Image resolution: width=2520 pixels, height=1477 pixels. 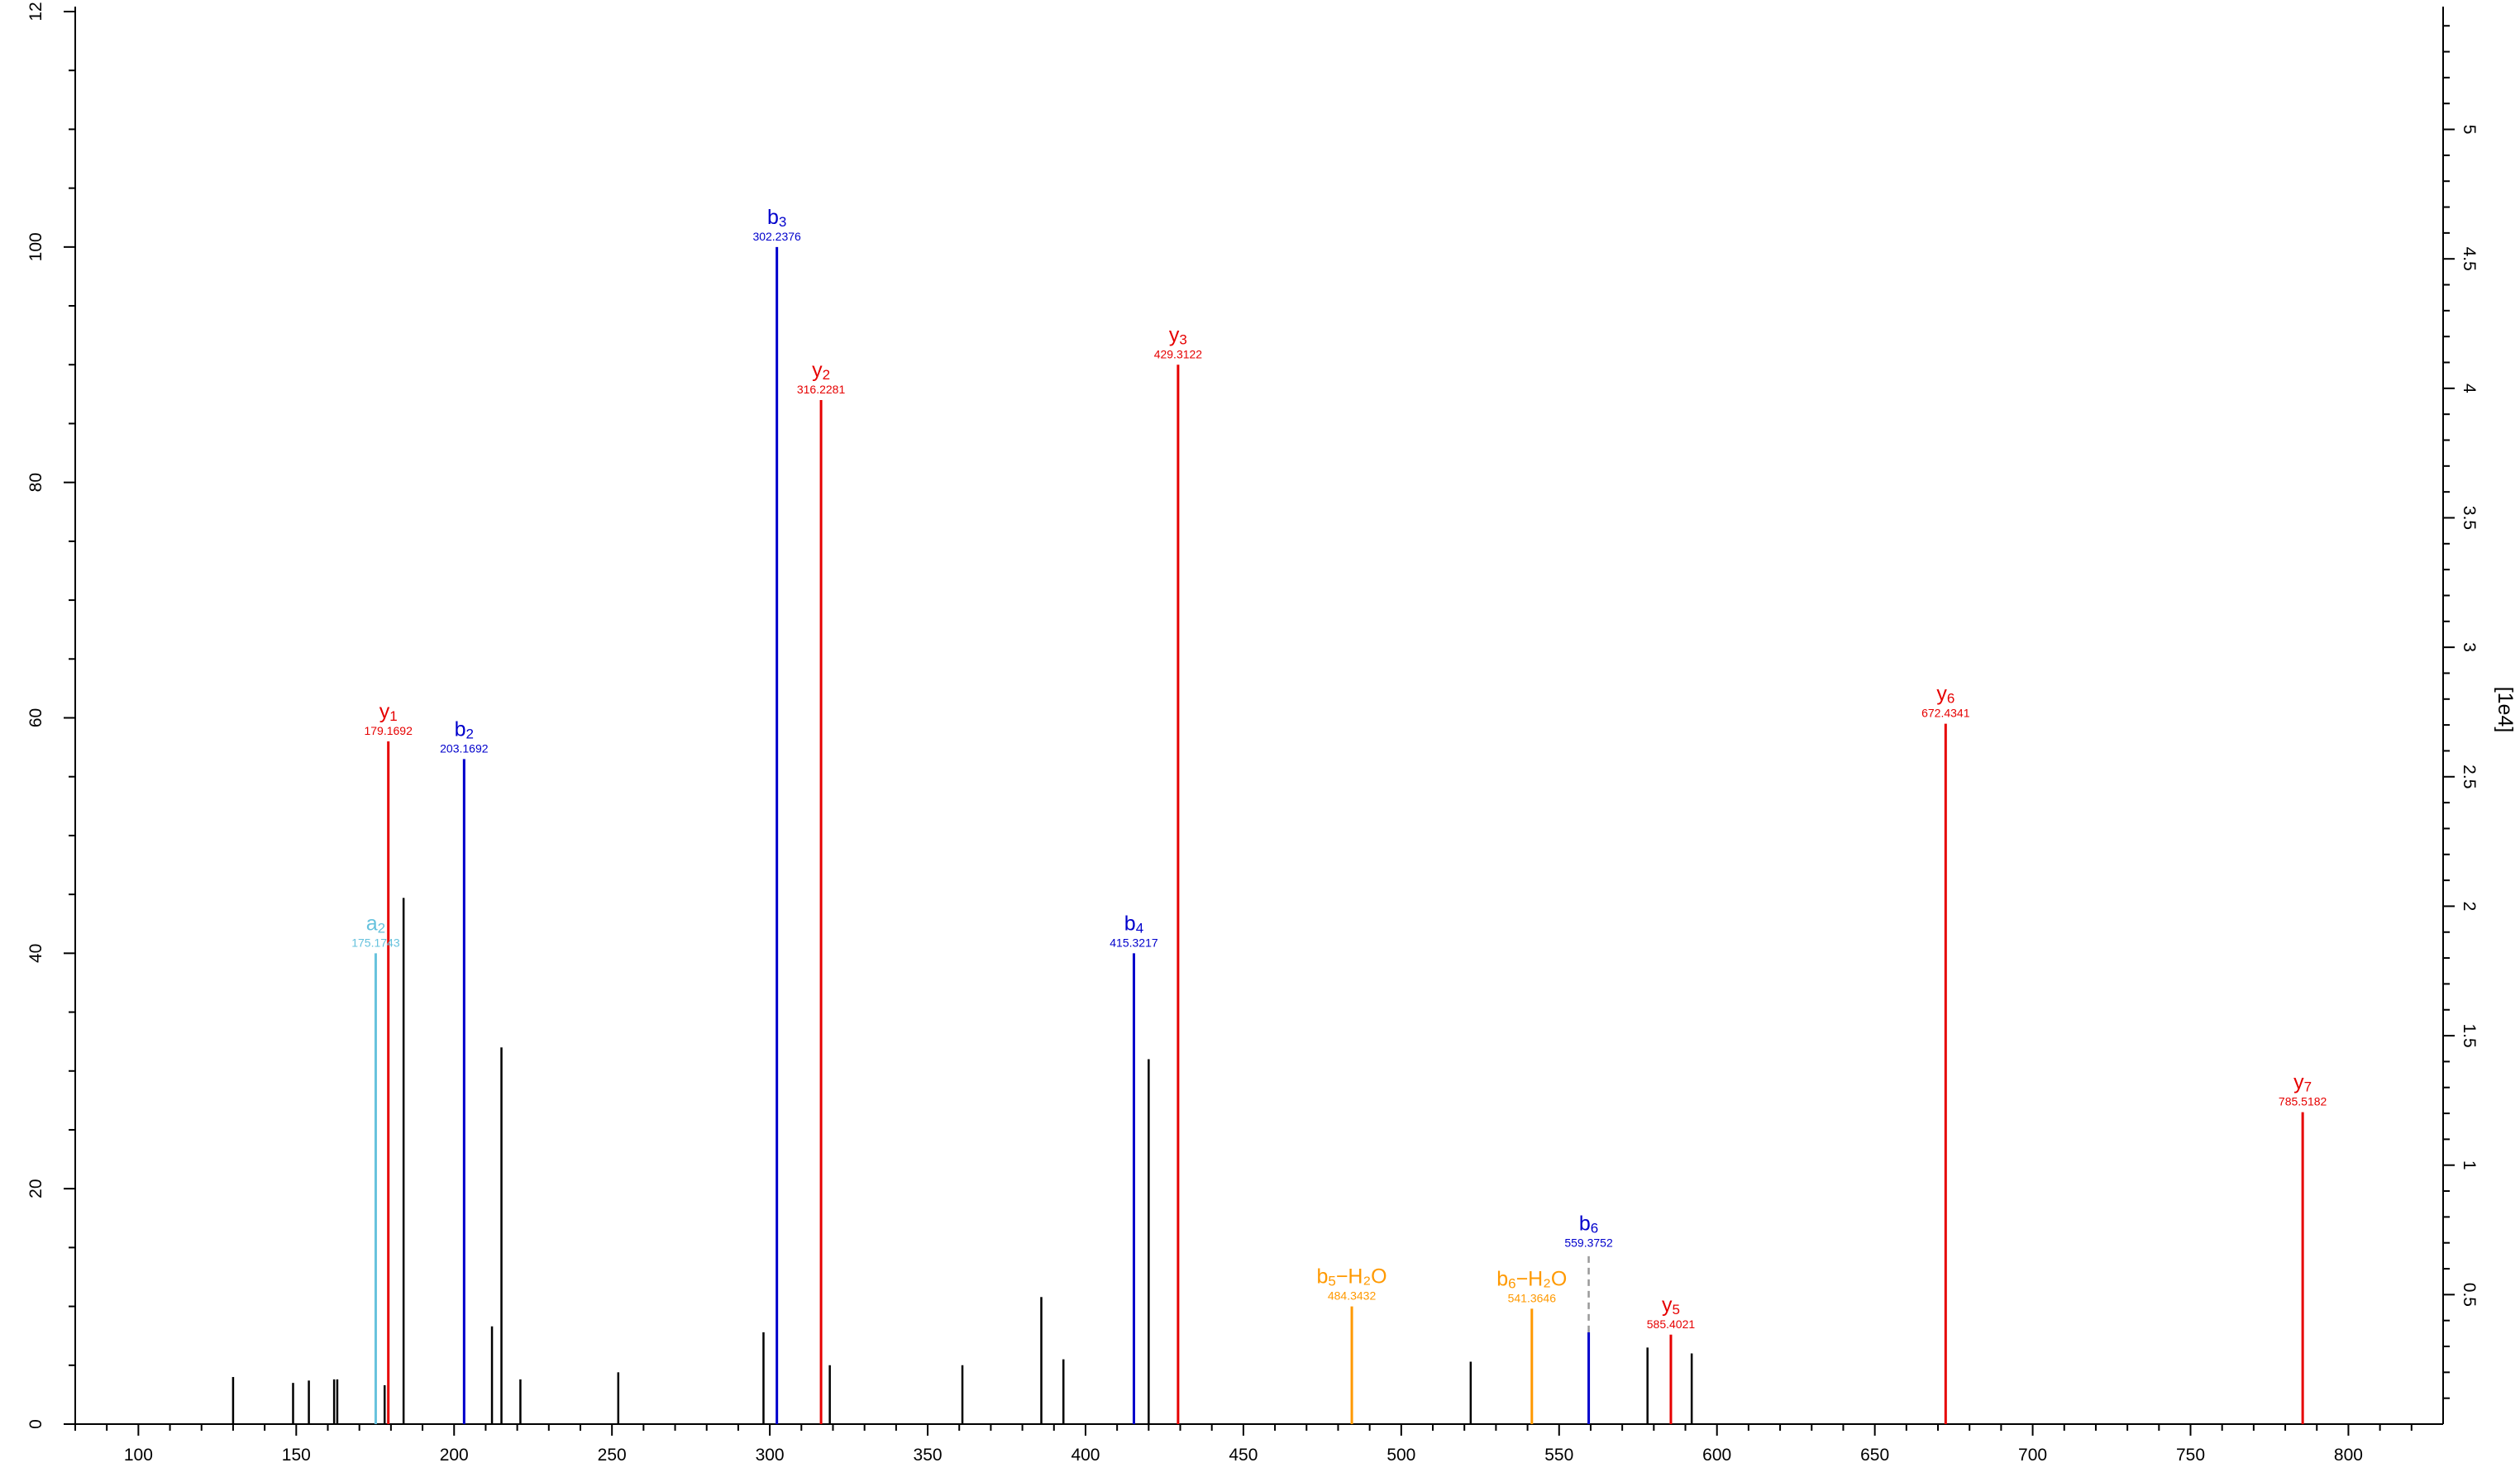 I want to click on y-tick-label: 0, so click(x=35, y=1424).